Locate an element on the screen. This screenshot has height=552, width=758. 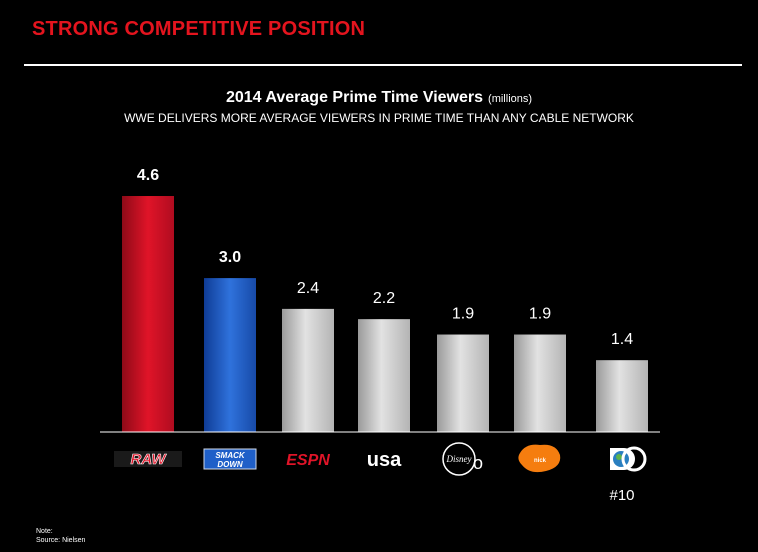
raw-logo-icon: RAW is located at coordinates (148, 459).